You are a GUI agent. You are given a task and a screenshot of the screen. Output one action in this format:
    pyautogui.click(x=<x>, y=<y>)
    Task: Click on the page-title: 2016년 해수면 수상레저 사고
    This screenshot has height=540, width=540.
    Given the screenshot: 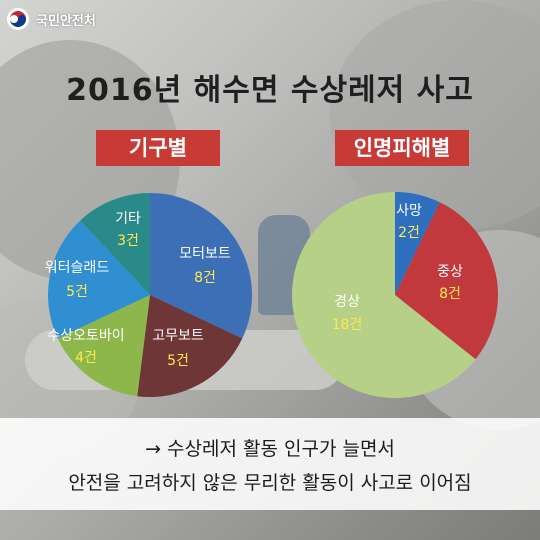 What is the action you would take?
    pyautogui.click(x=270, y=90)
    